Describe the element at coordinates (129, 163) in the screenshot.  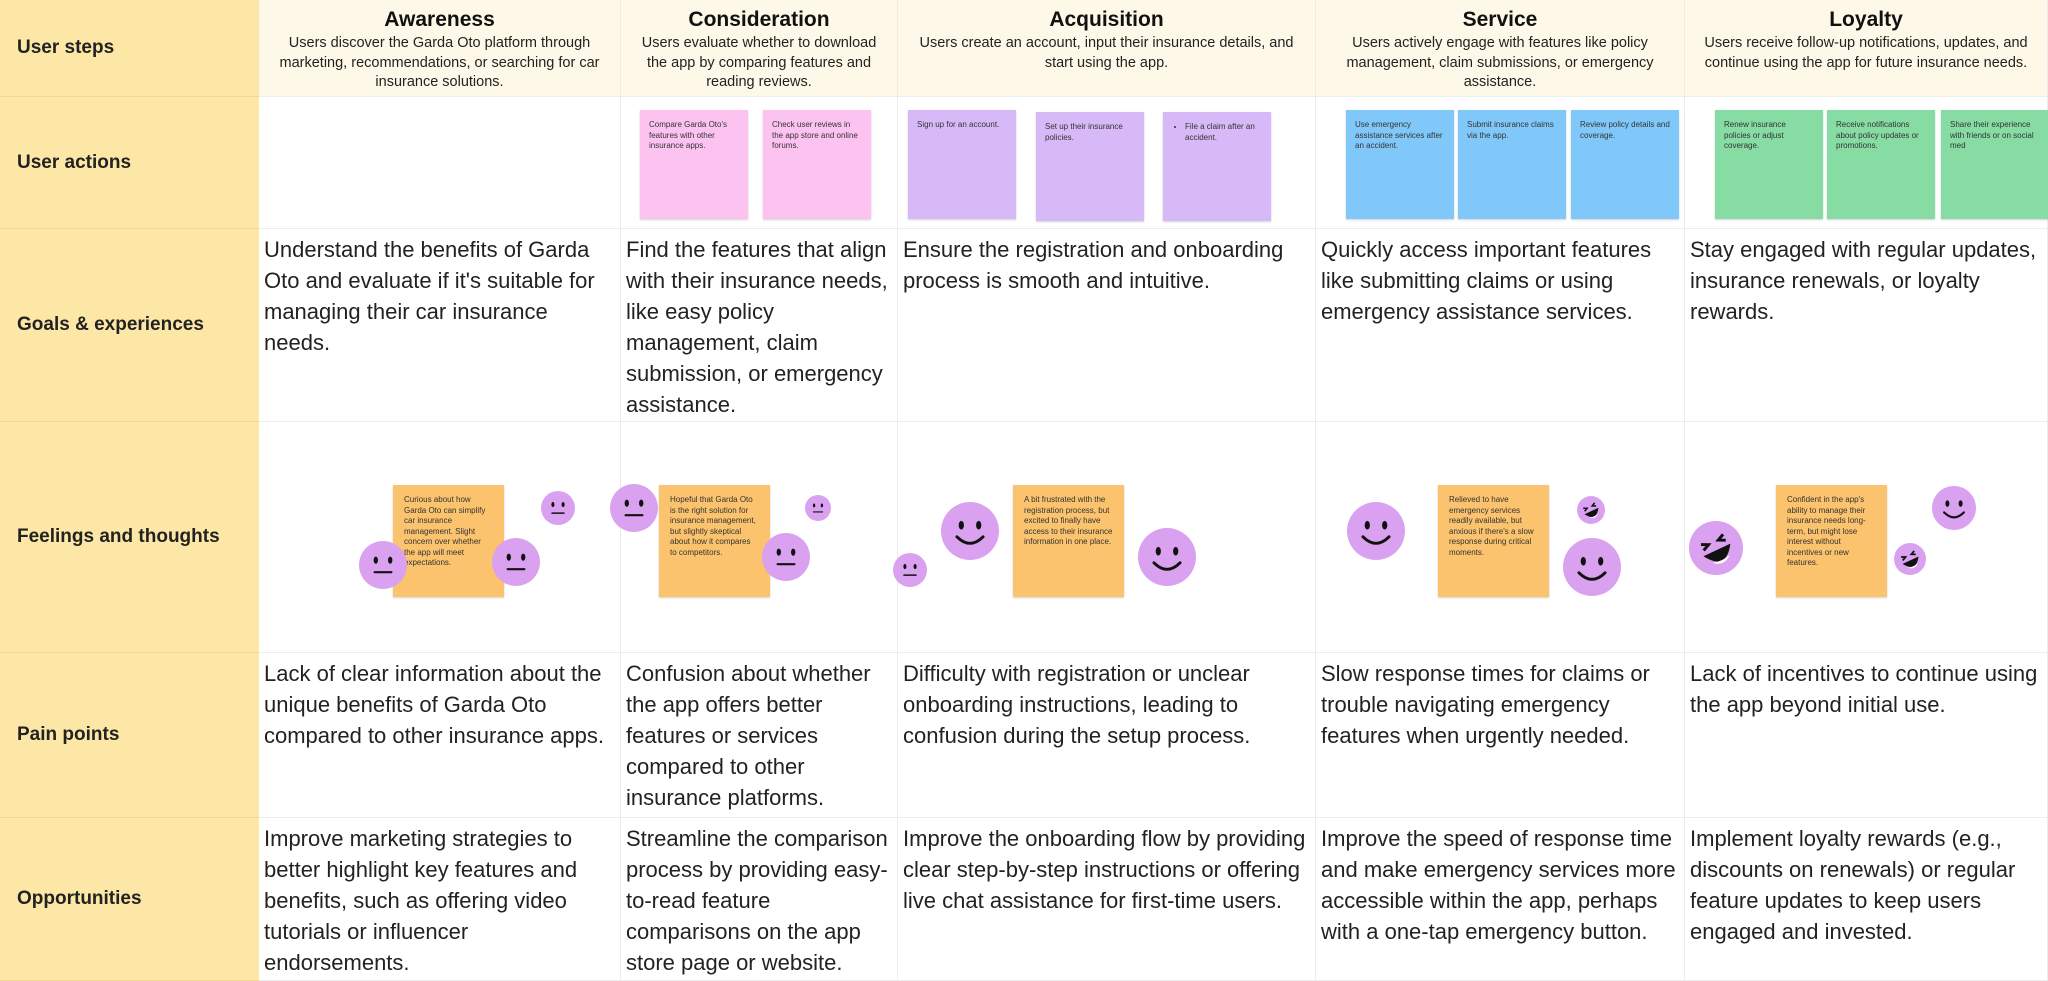
I see `row-label: User actions` at that location.